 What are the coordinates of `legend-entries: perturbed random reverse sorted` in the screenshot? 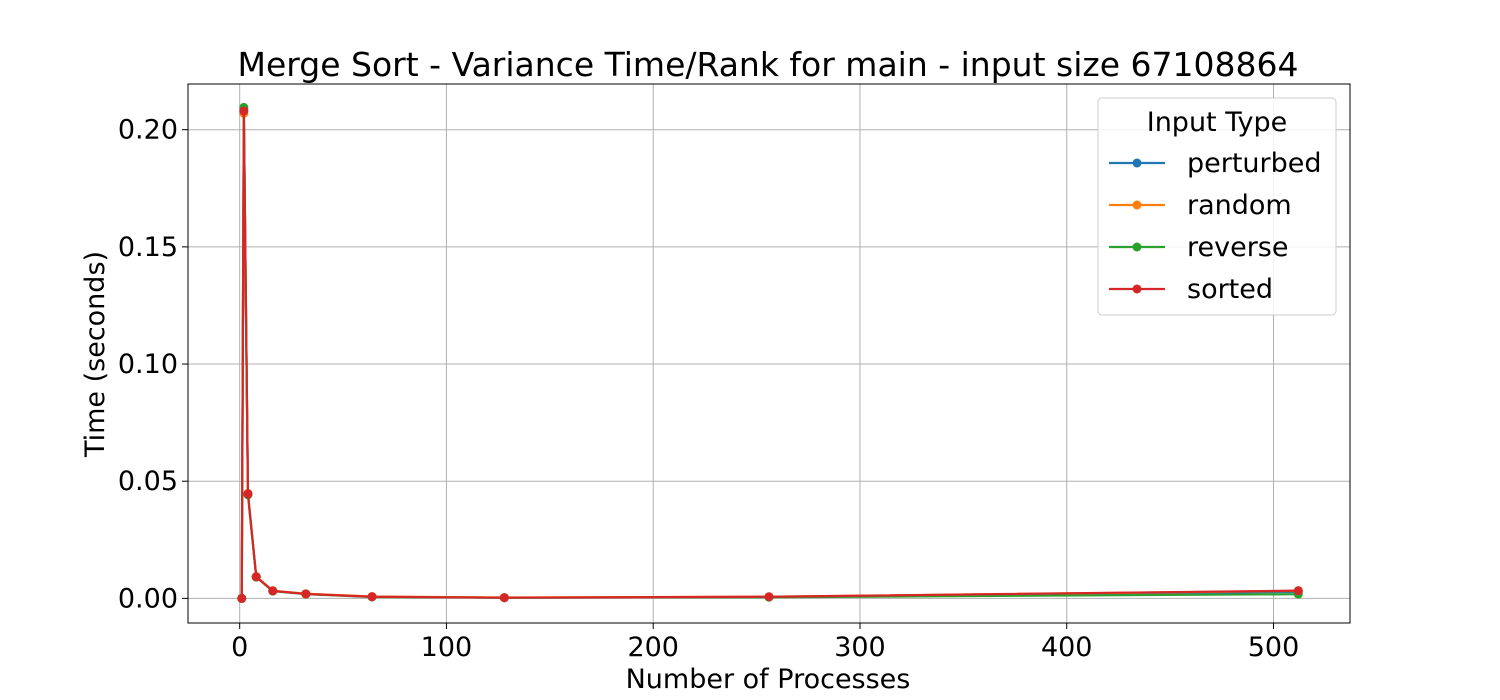 It's located at (1215, 226).